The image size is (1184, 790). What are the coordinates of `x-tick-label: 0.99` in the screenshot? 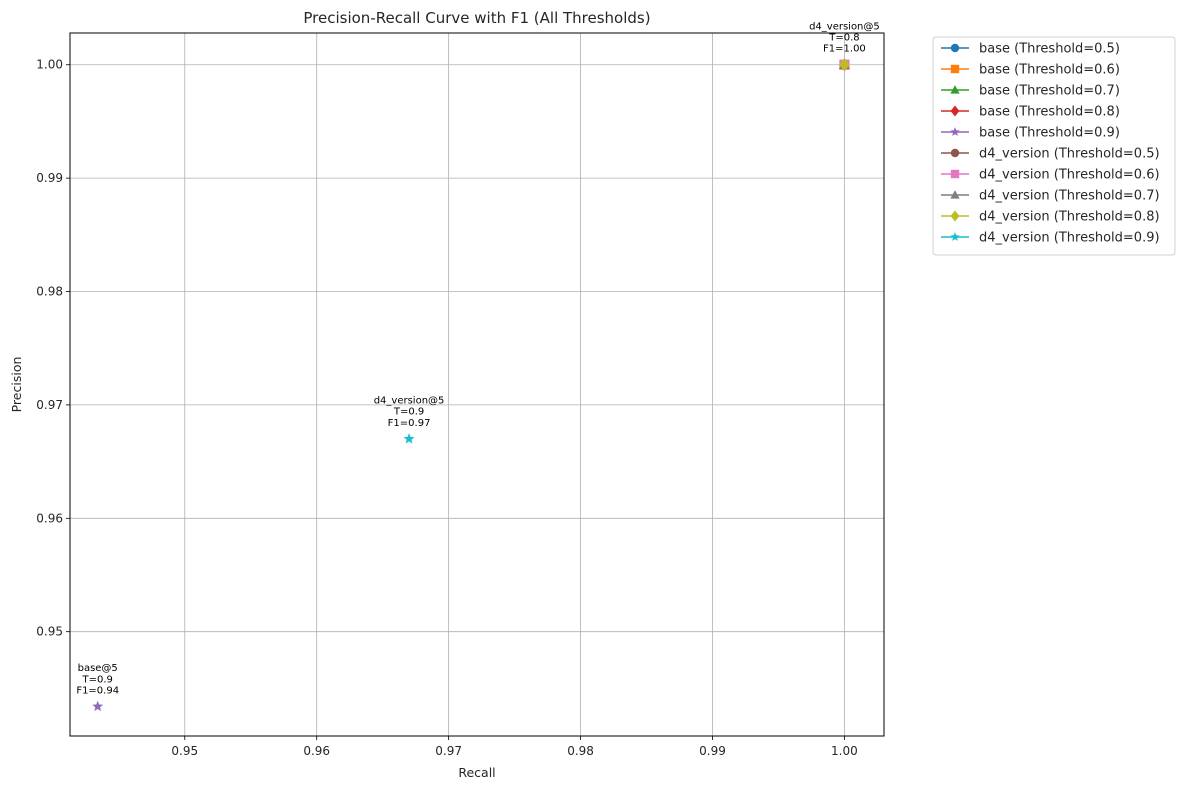 It's located at (712, 751).